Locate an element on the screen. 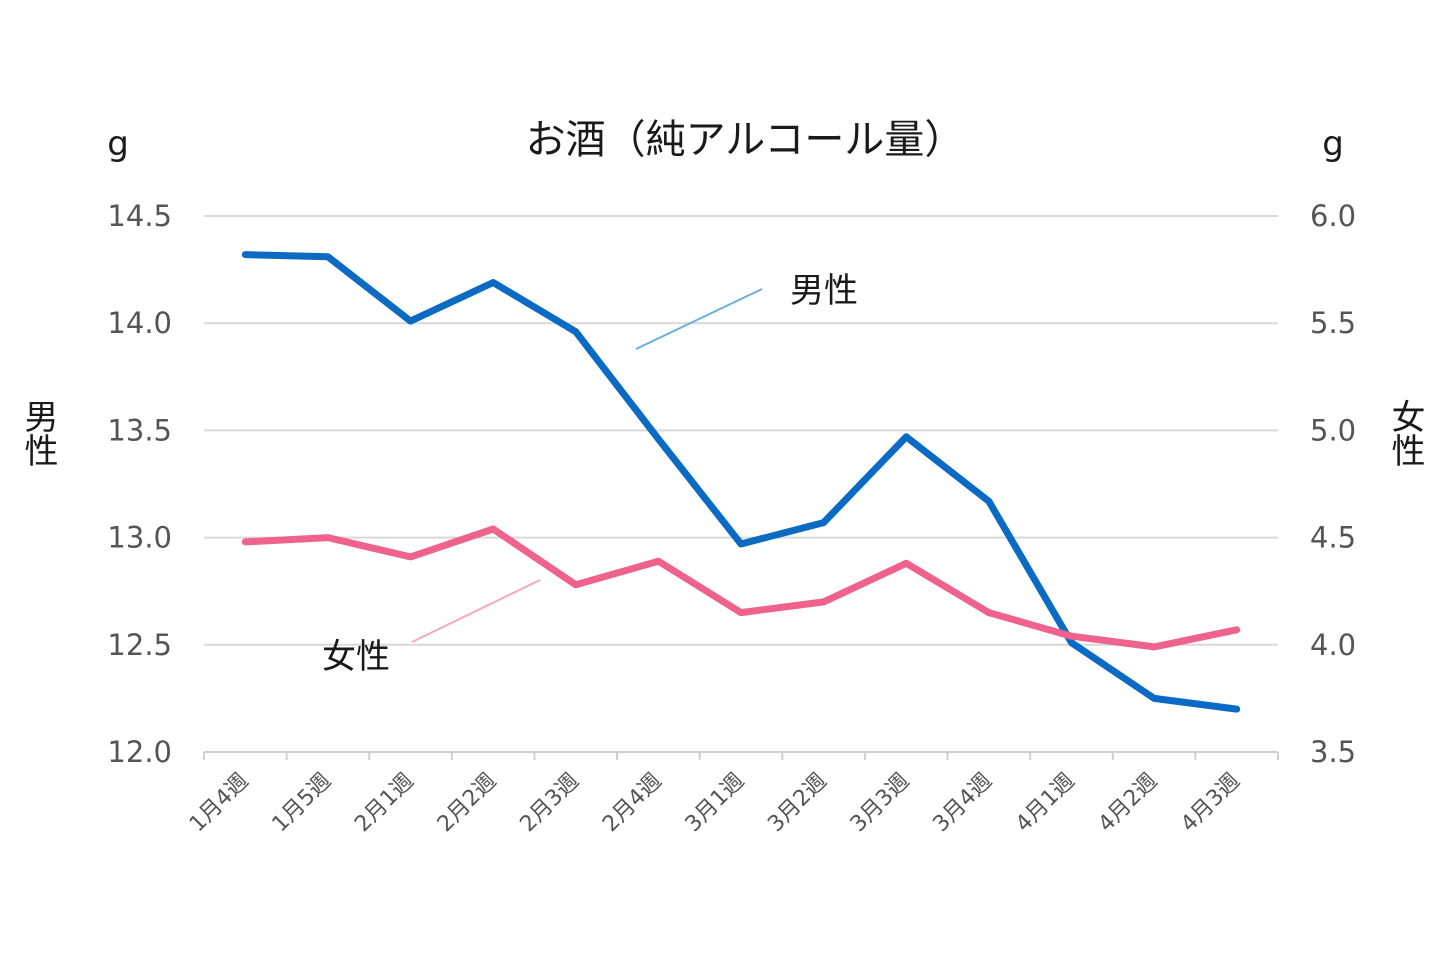  series-label-female: 女性 is located at coordinates (356, 657).